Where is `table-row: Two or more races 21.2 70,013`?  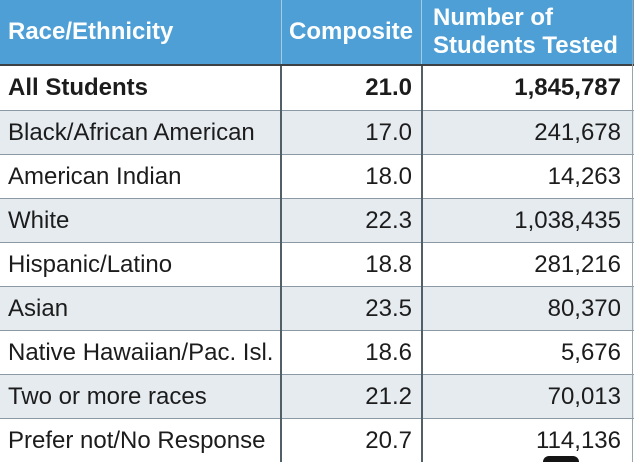
table-row: Two or more races 21.2 70,013 is located at coordinates (317, 396).